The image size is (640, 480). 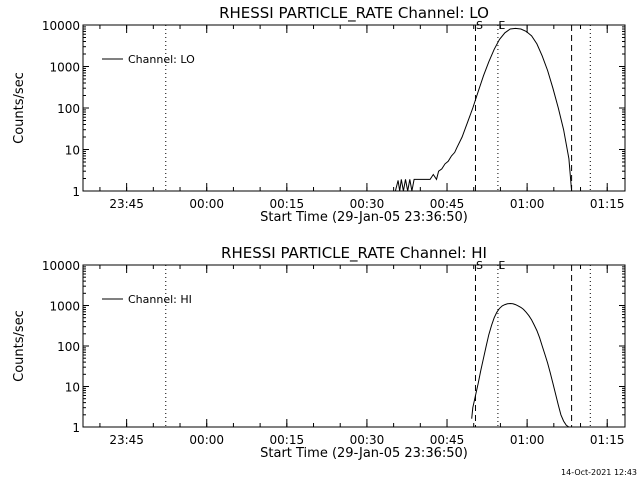 What do you see at coordinates (161, 59) in the screenshot?
I see `legend-label: Channel: LO` at bounding box center [161, 59].